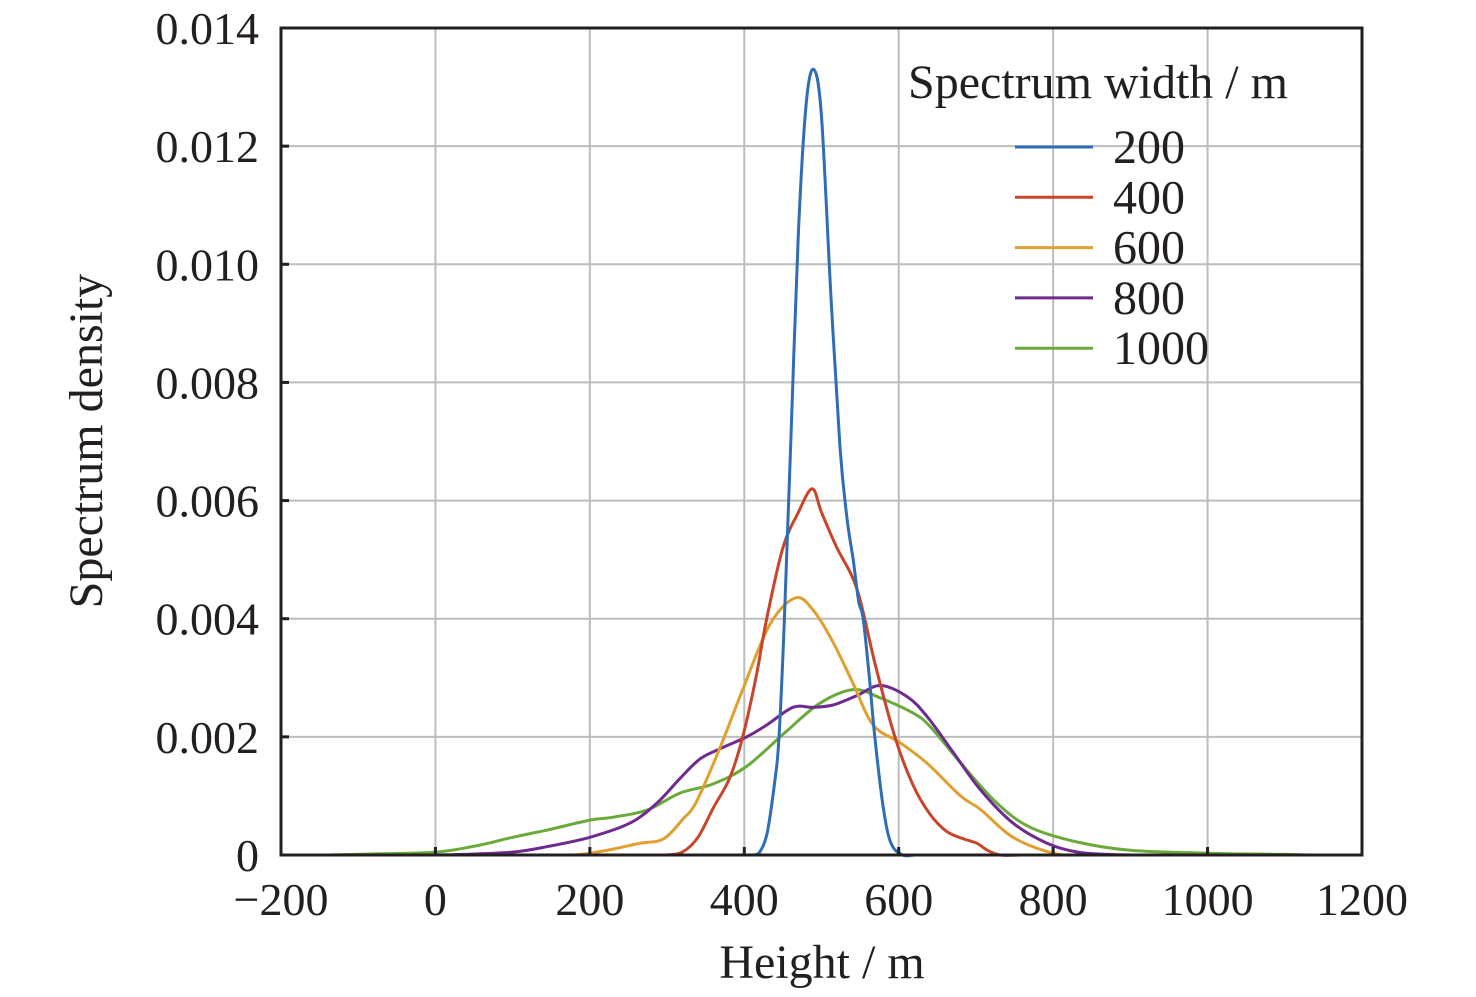  I want to click on legend-label-1000: 1000, so click(1161, 348).